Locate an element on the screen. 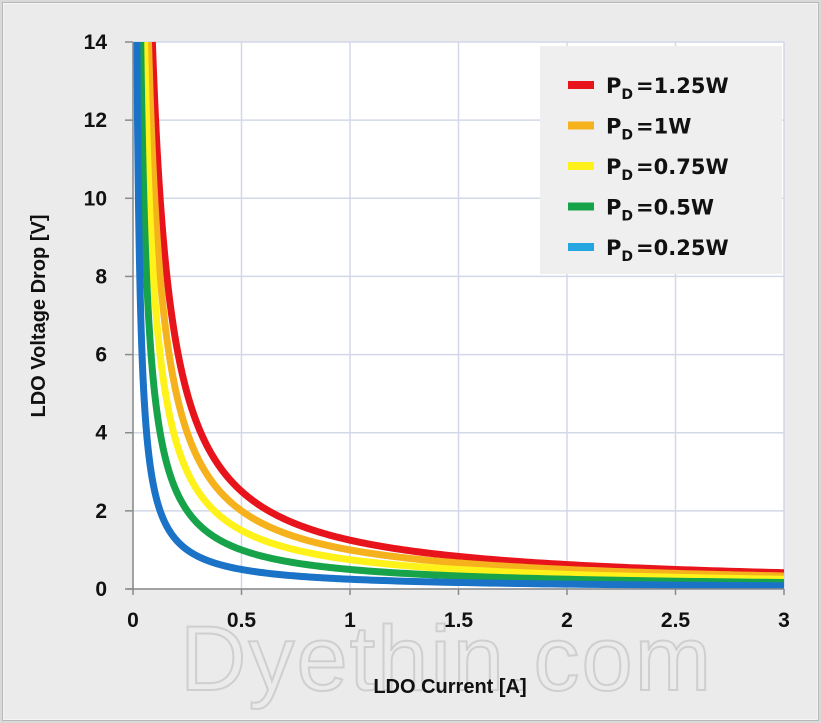  y-tick-label: 14 is located at coordinates (96, 42).